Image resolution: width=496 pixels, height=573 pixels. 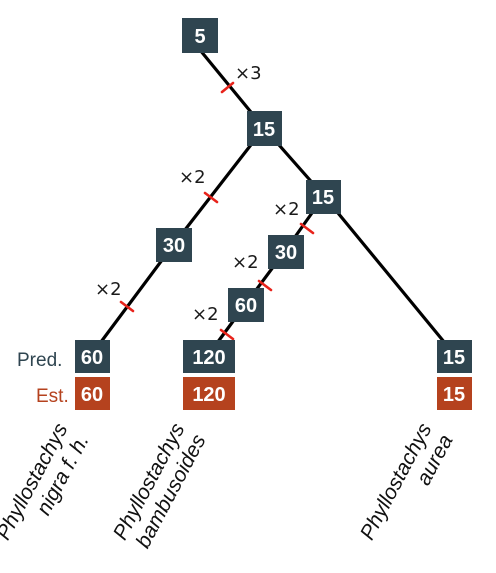 What do you see at coordinates (211, 197) in the screenshot?
I see `tick-upper-to-nigra` at bounding box center [211, 197].